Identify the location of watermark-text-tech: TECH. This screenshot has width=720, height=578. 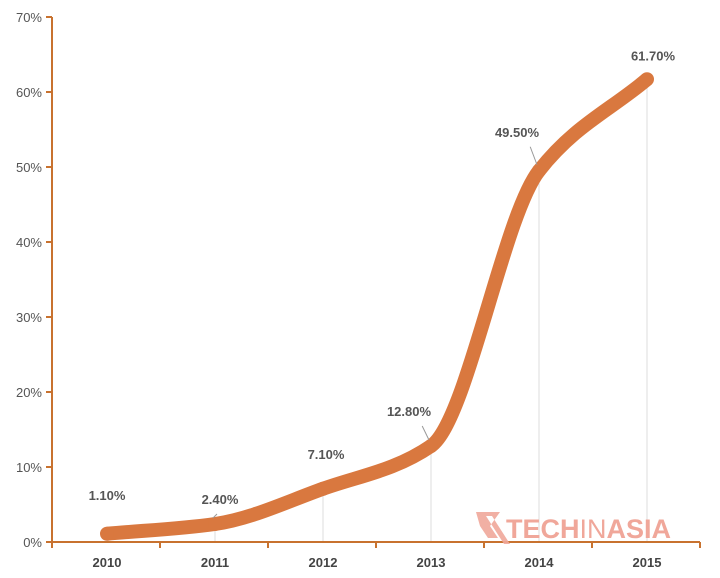
(543, 529).